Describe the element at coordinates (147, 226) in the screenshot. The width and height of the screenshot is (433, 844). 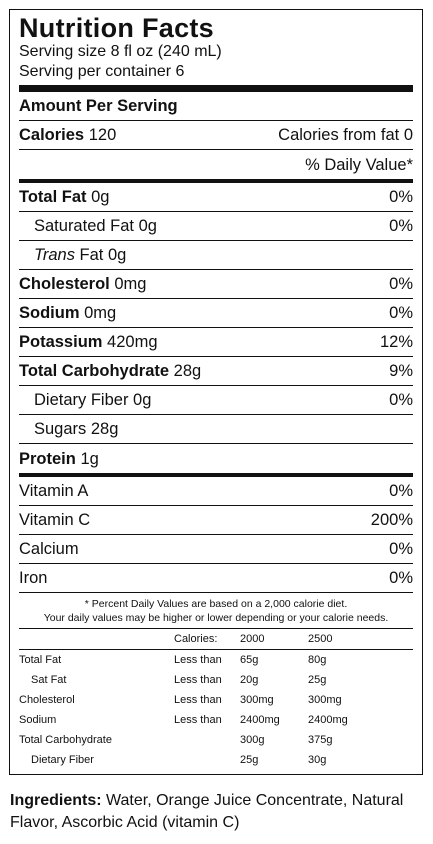
I see `saturated-fat-amount: 0g` at that location.